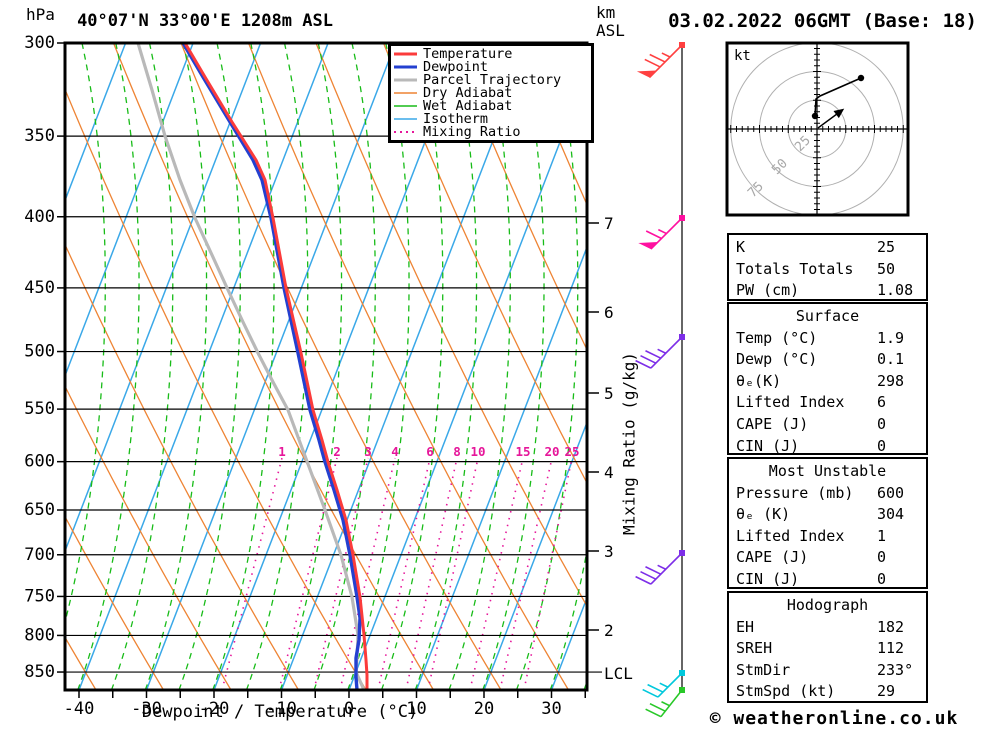 This screenshot has height=733, width=1000. I want to click on legend-item-label: Parcel Trajectory, so click(492, 79).